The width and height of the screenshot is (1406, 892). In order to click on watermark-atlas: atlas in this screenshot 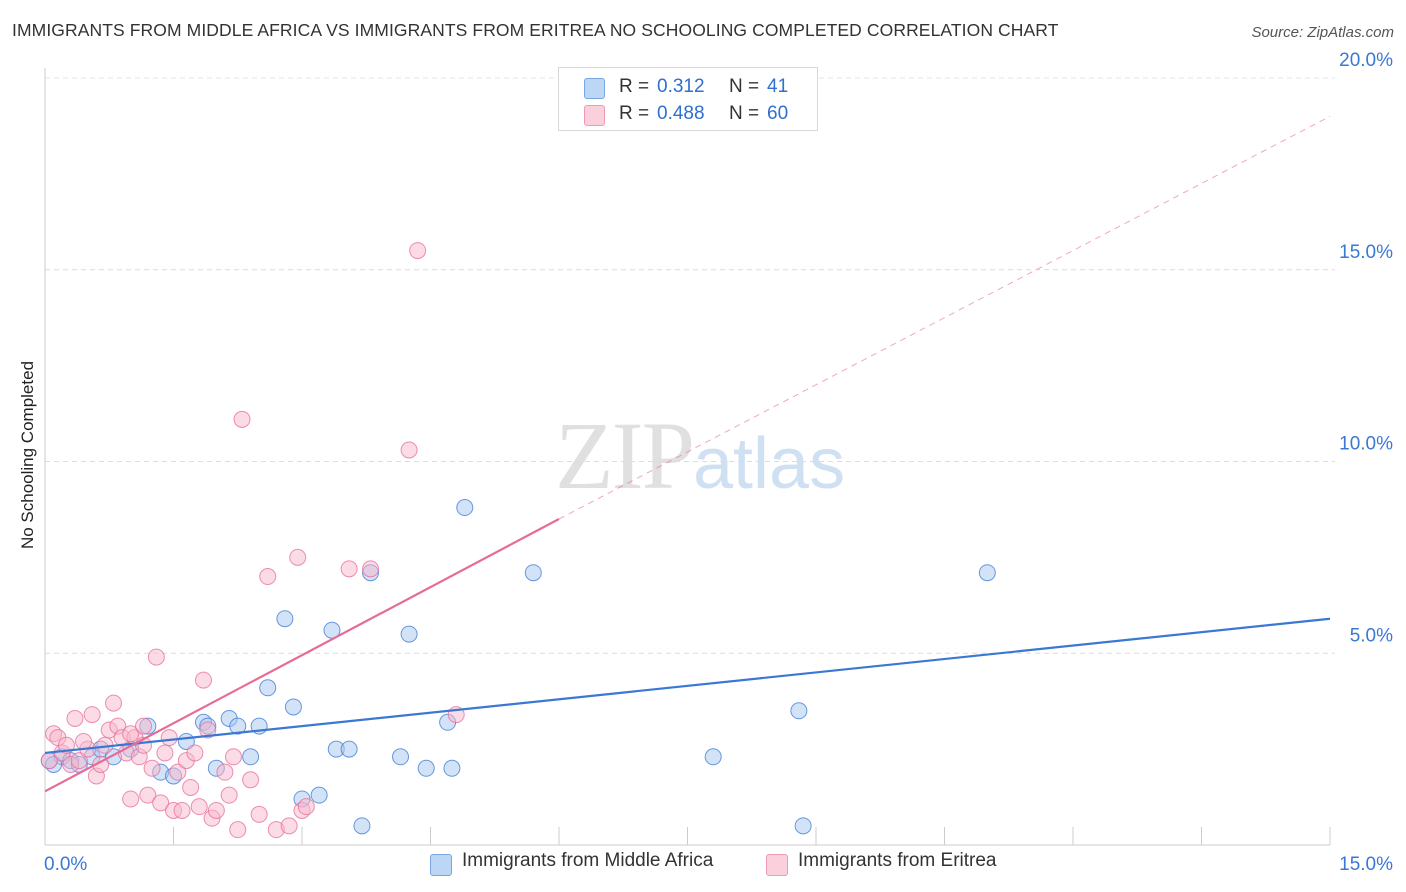, I will do `click(769, 464)`.